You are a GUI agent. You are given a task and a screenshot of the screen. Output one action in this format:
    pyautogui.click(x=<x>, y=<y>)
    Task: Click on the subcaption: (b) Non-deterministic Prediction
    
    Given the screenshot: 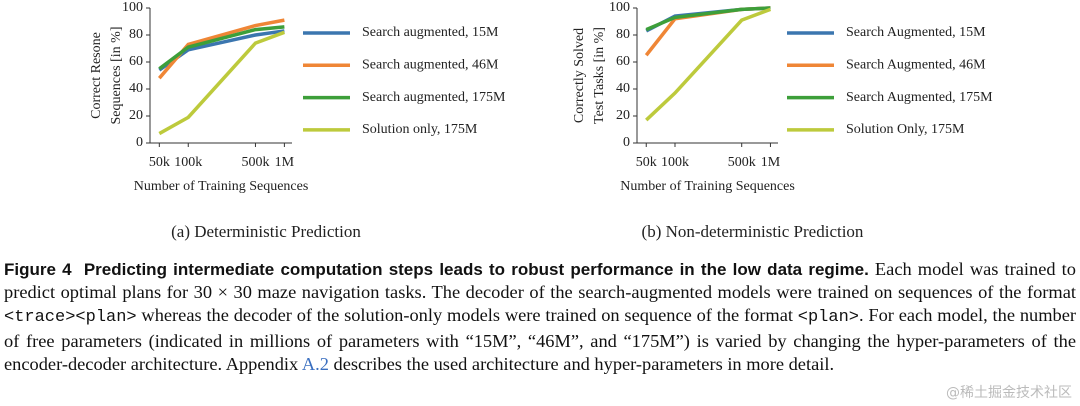 What is the action you would take?
    pyautogui.click(x=753, y=231)
    